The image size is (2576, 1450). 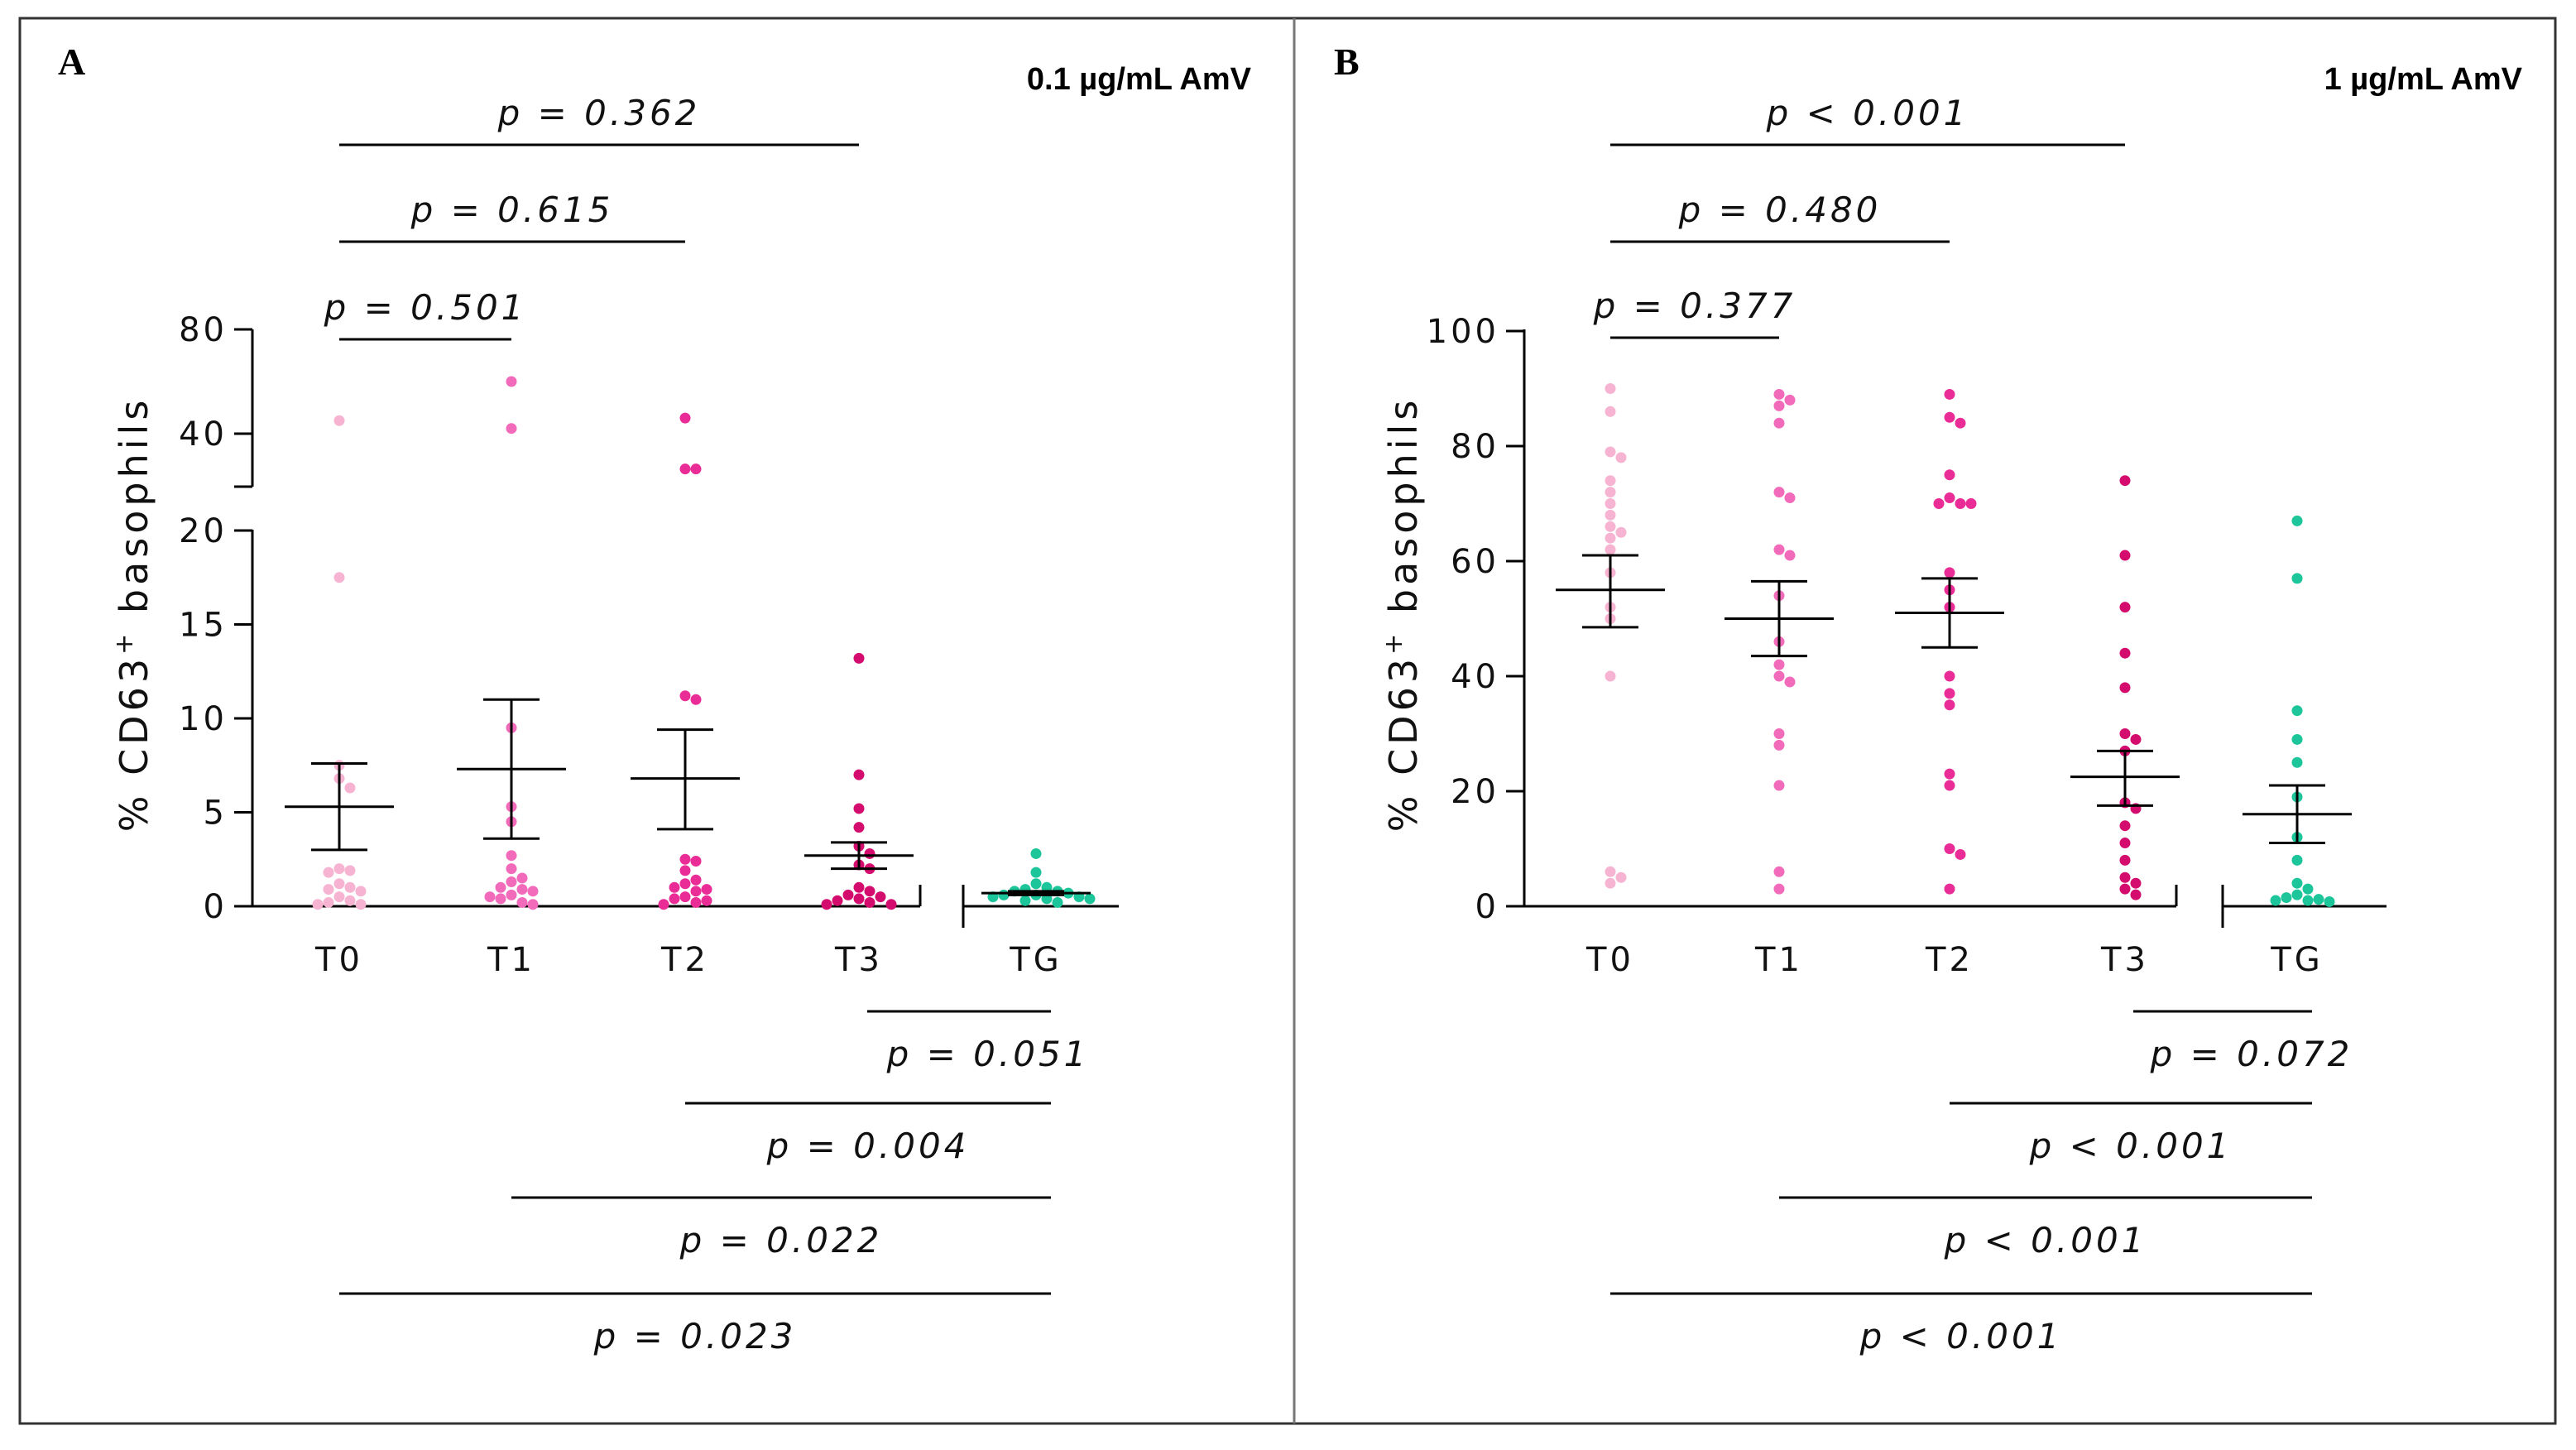 What do you see at coordinates (339, 960) in the screenshot?
I see `x-tick-label: T0` at bounding box center [339, 960].